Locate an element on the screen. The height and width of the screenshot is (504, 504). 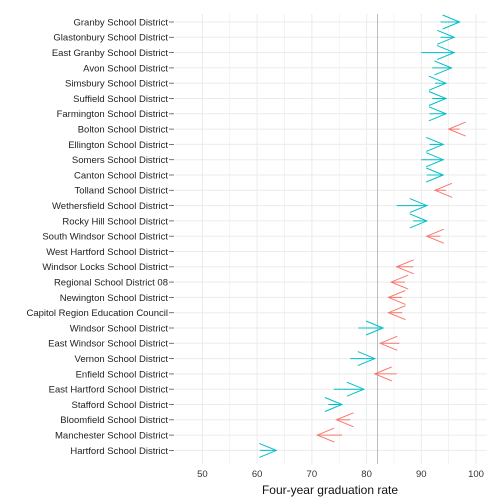
district-label: Wethersfield School District is located at coordinates (110, 206).